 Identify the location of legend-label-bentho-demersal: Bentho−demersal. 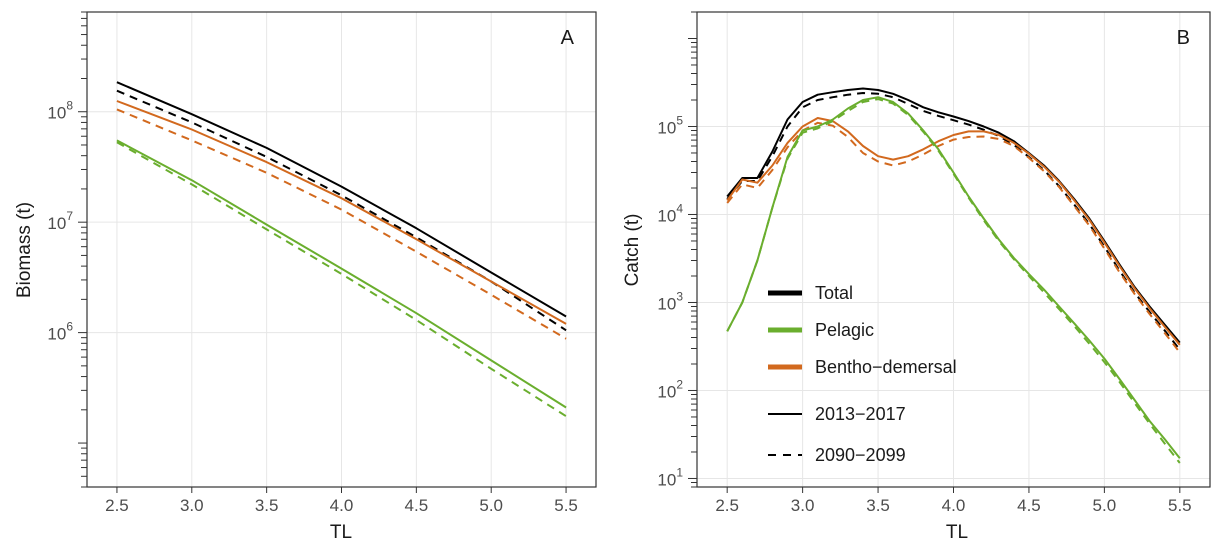
(886, 367).